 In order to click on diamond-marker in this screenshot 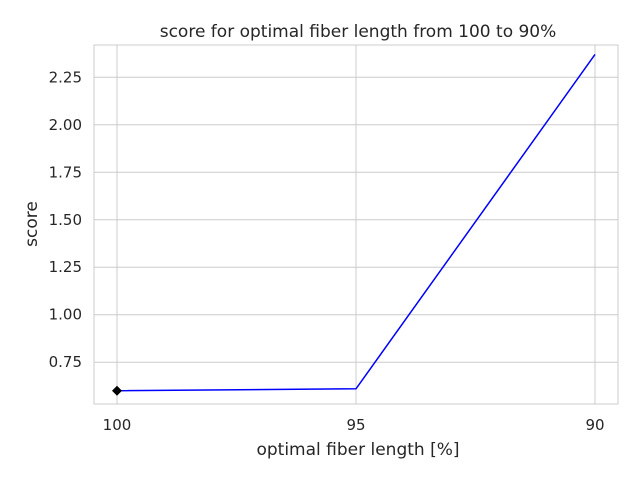, I will do `click(117, 390)`.